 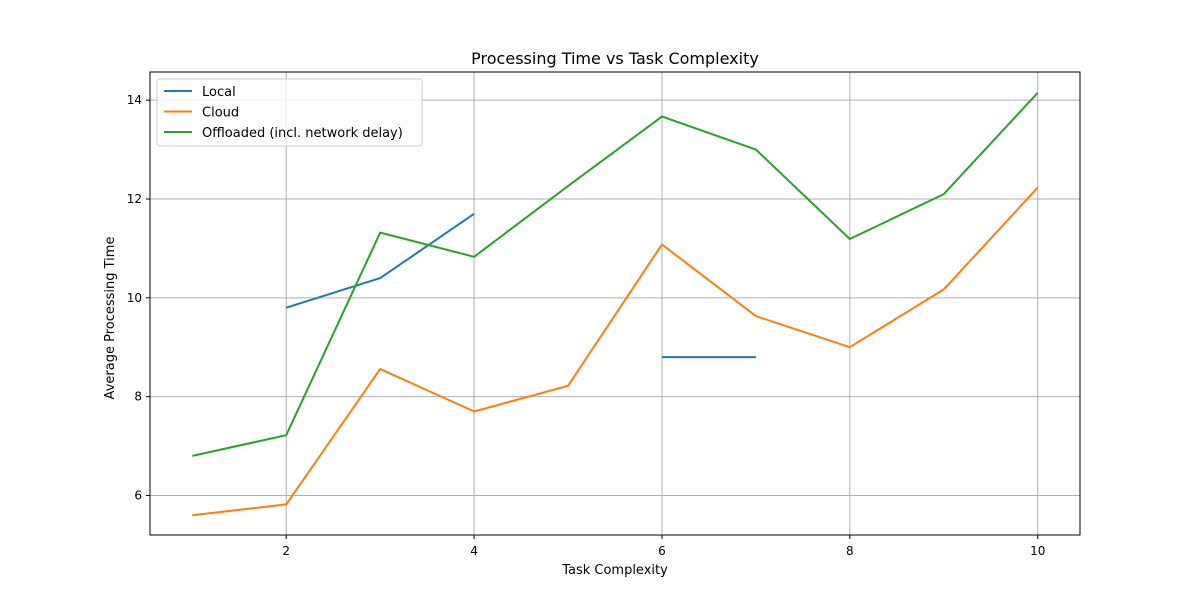 I want to click on y-tick-label: 8, so click(x=138, y=397).